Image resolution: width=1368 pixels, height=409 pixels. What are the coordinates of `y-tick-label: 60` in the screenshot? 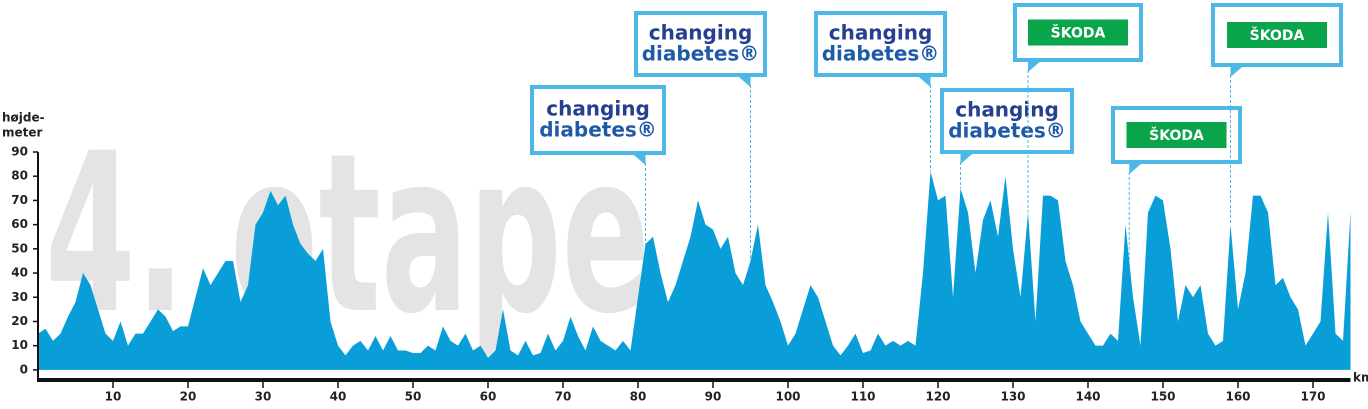 It's located at (19, 224).